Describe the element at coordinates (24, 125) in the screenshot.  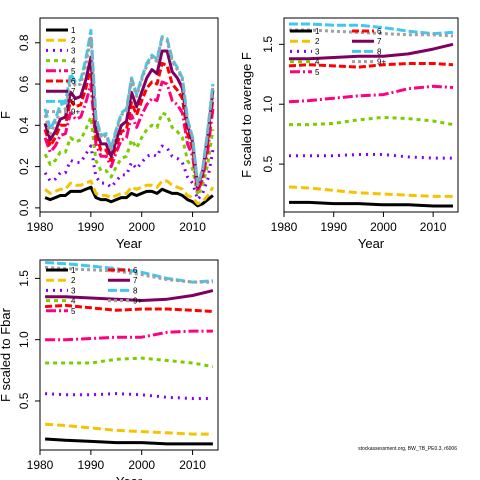
I see `y-tick-label: 0.4` at that location.